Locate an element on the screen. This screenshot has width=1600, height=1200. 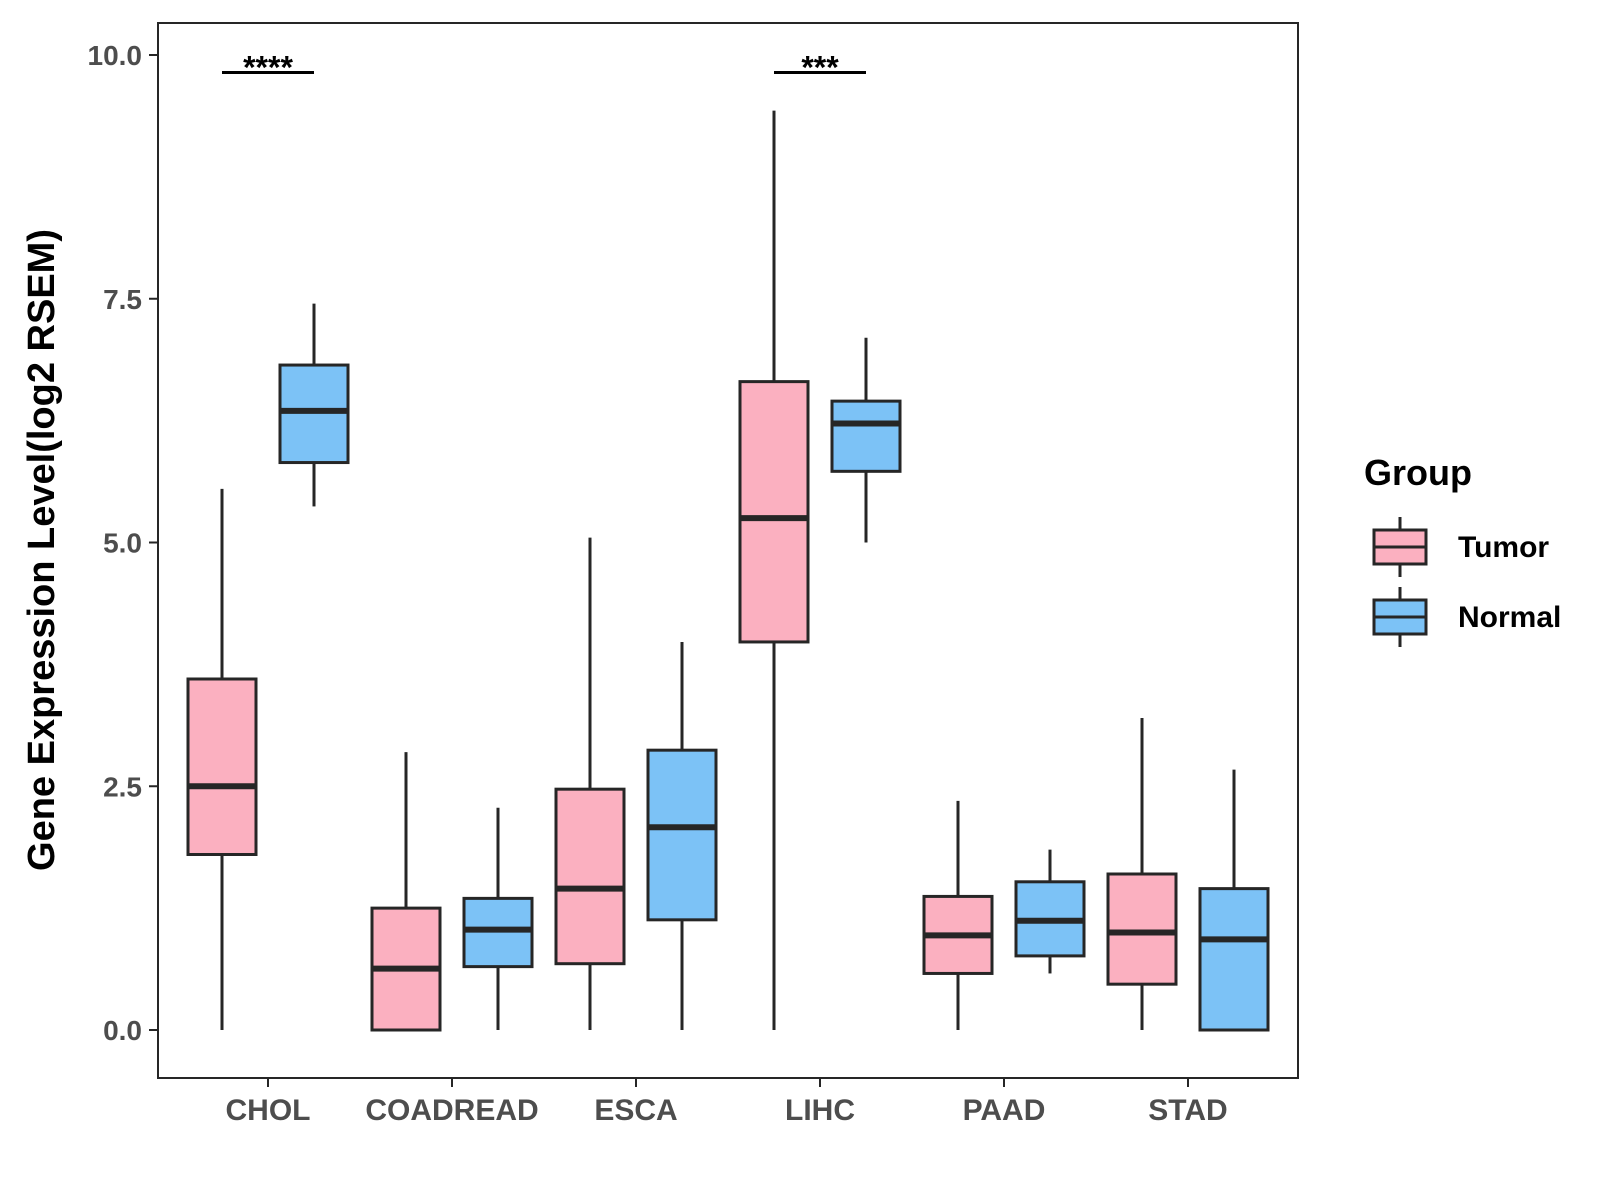
significance-label: **** is located at coordinates (268, 68).